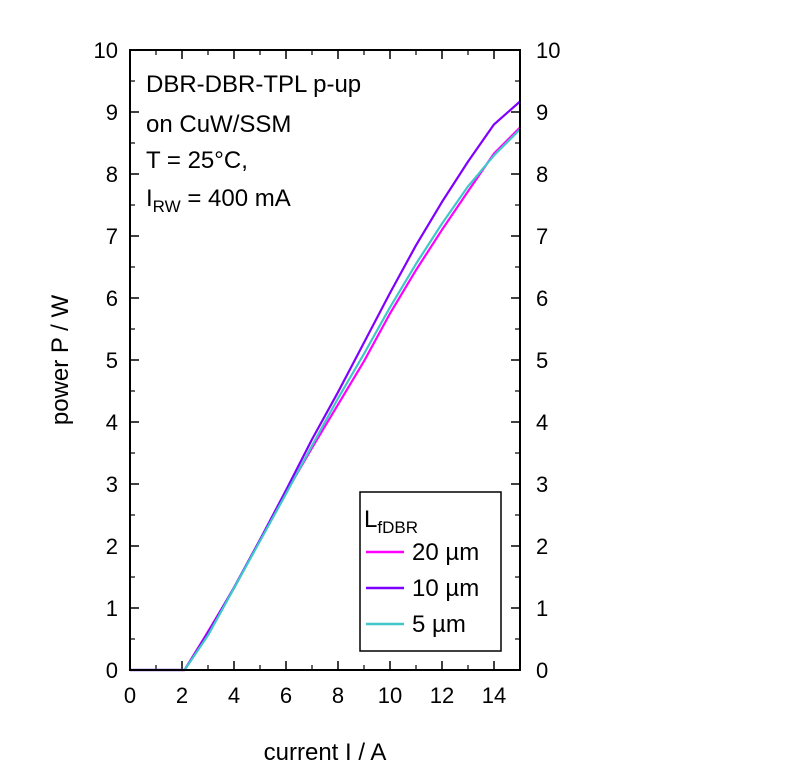  I want to click on y-tick-label-right: 10, so click(548, 50).